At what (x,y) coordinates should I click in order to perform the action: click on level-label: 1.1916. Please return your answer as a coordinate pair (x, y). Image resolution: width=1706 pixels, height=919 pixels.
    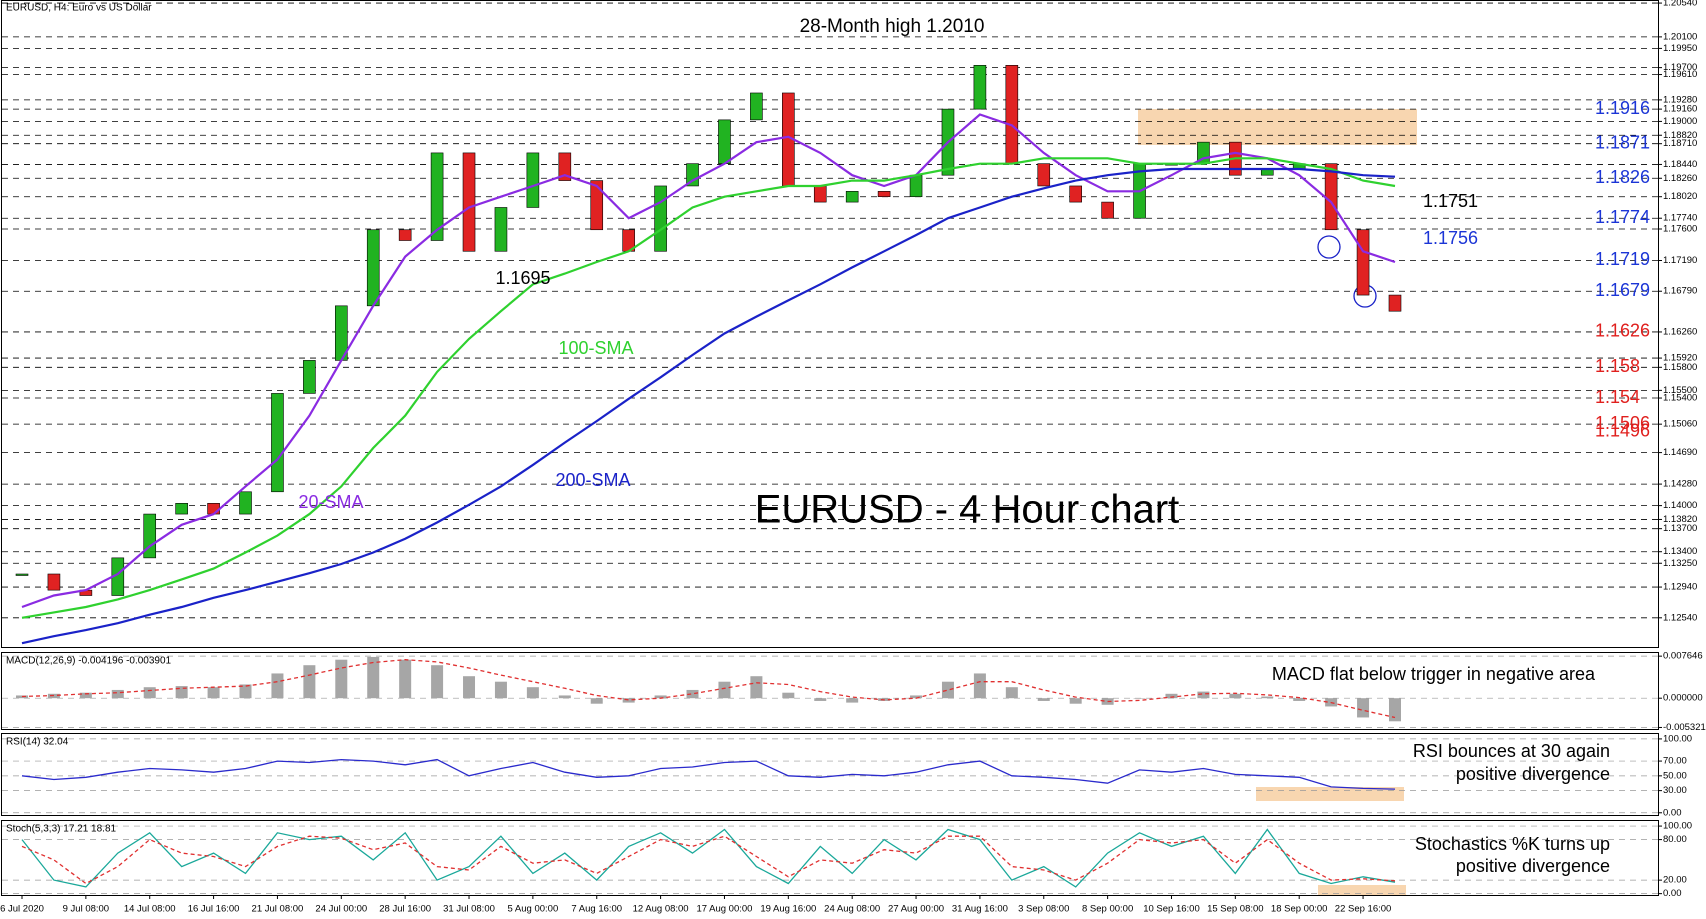
    Looking at the image, I should click on (1622, 108).